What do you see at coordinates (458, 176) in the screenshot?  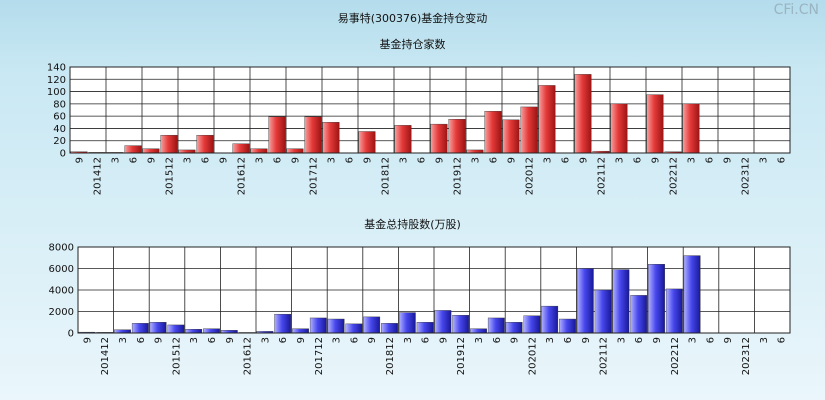 I see `x-tick-label-holdings: 201912` at bounding box center [458, 176].